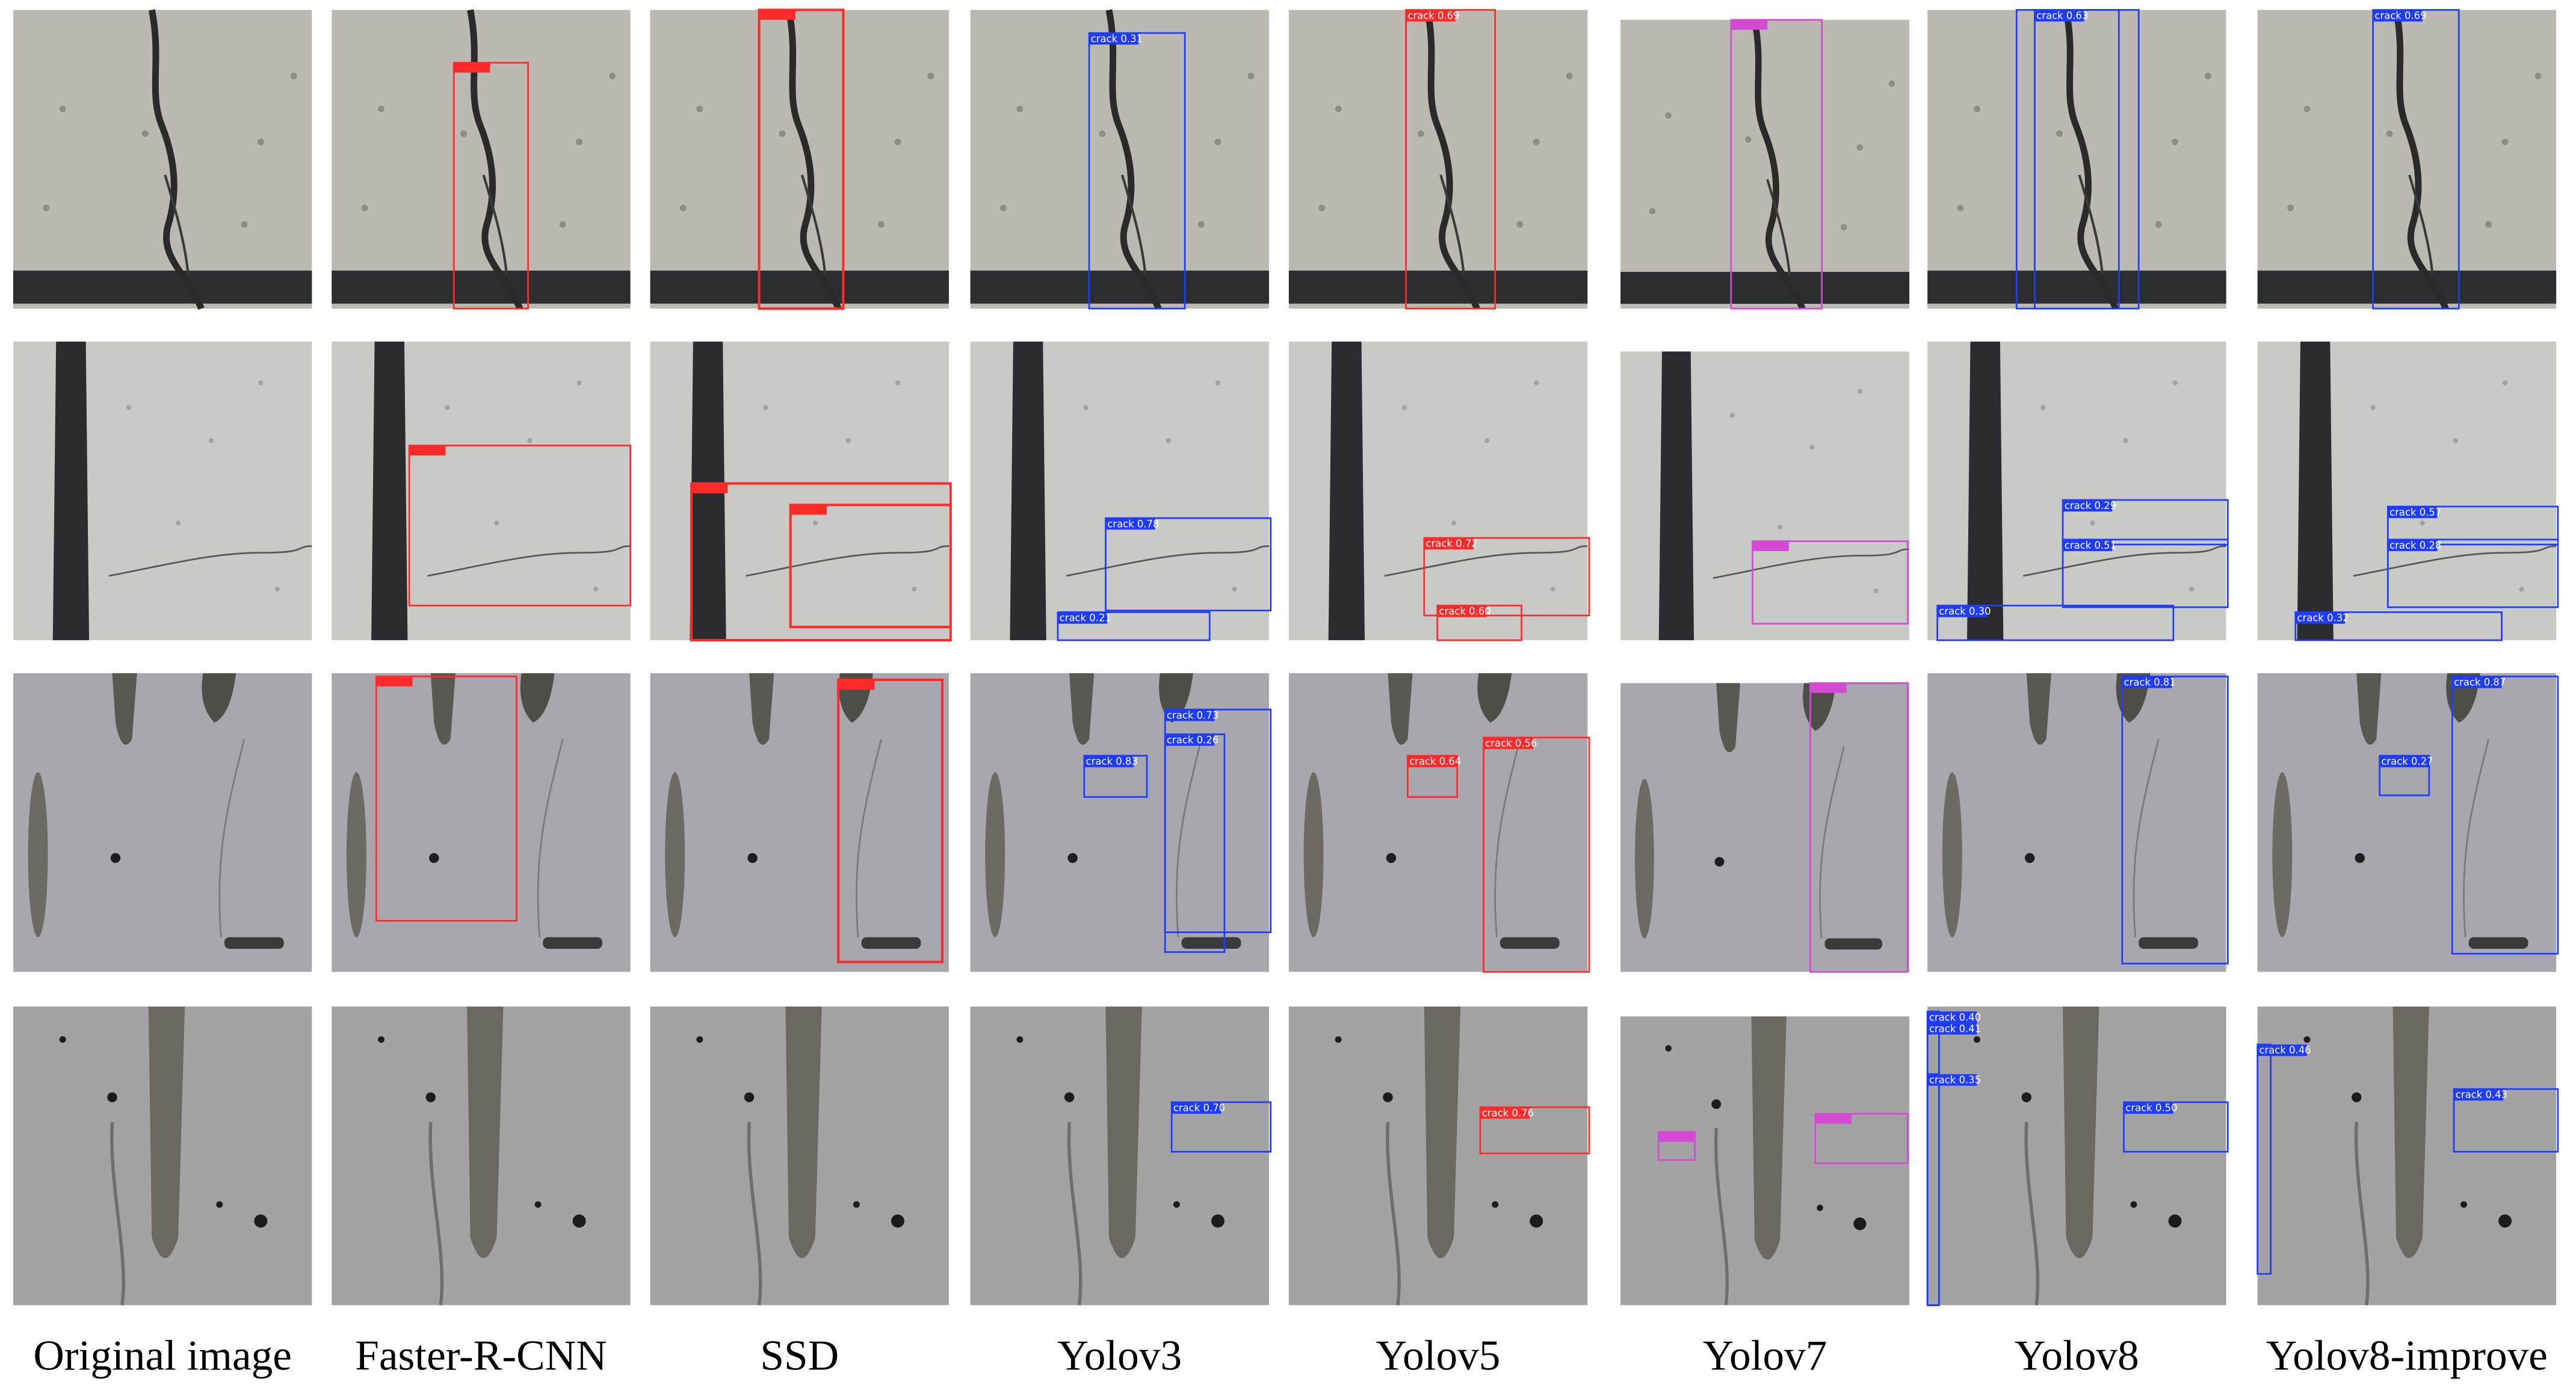  What do you see at coordinates (2062, 16) in the screenshot?
I see `detection-label: crack 0.63` at bounding box center [2062, 16].